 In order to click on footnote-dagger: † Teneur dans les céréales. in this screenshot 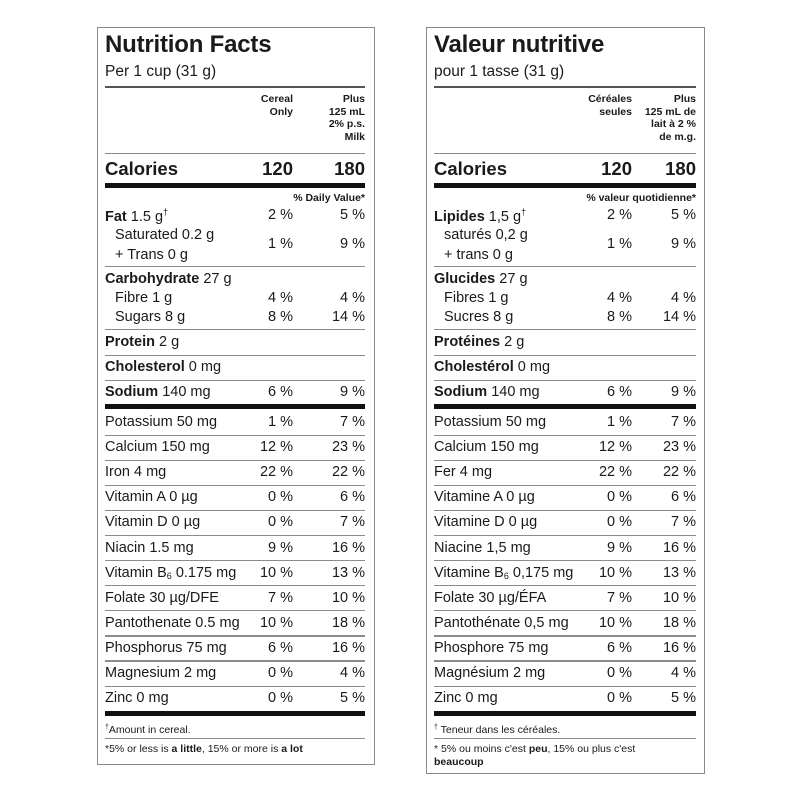, I will do `click(497, 730)`.